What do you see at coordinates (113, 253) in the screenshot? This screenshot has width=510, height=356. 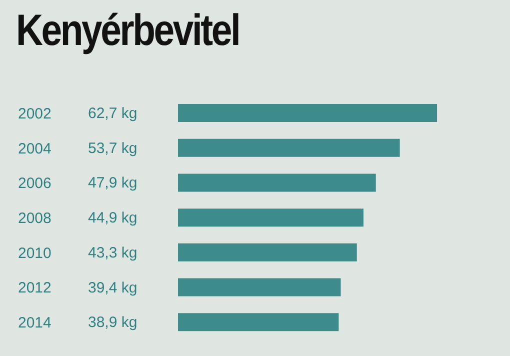 I see `data-label: 43,3 kg` at bounding box center [113, 253].